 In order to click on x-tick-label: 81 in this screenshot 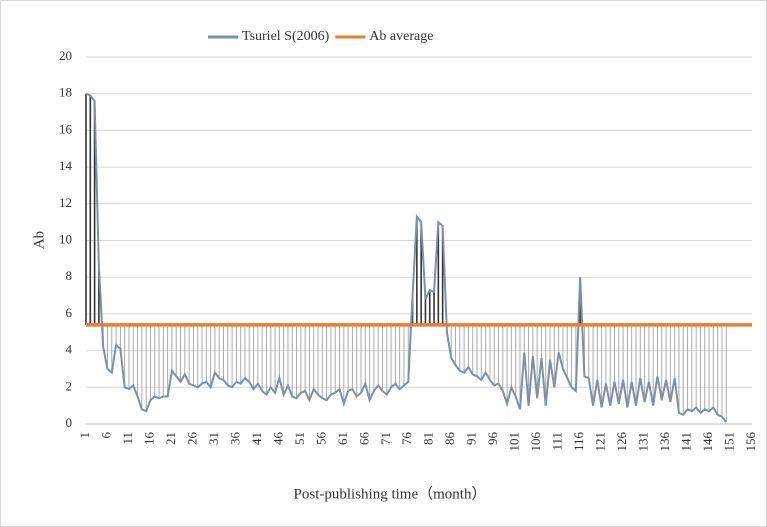, I will do `click(428, 438)`.